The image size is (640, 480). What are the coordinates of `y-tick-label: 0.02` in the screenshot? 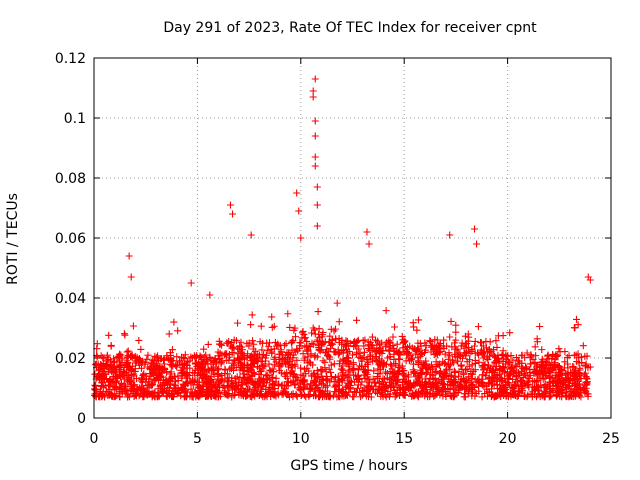 It's located at (70, 359).